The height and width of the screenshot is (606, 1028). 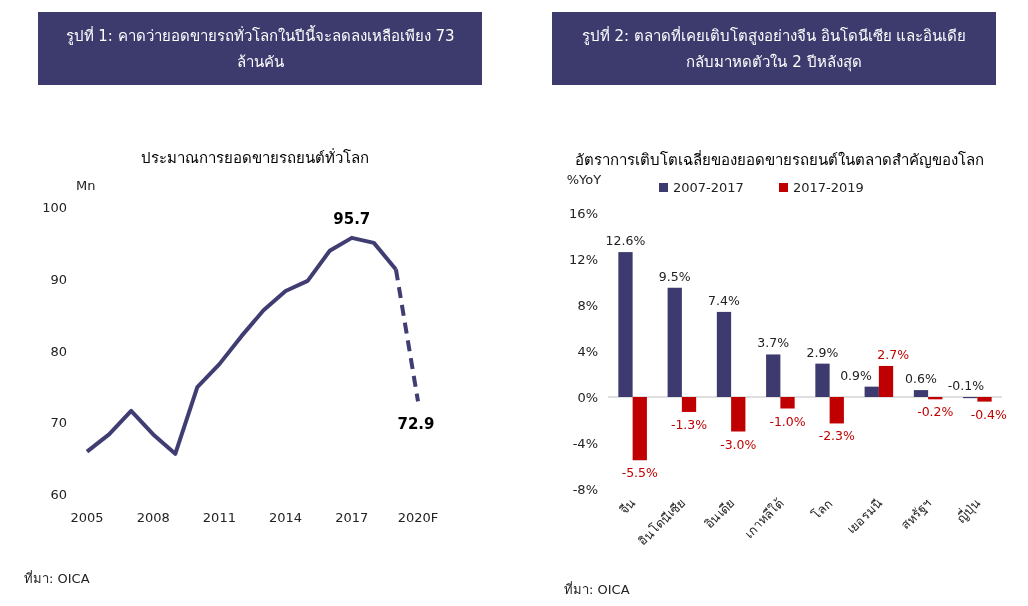 What do you see at coordinates (774, 48) in the screenshot?
I see `chart-title: รูปที่ 2: ตลาดที่เคยเติบโตสูงอย่างจีน อินโดนีเซีย และอินเดีย กลับมาหดตัวใน 2 ปีหลังสุด` at bounding box center [774, 48].